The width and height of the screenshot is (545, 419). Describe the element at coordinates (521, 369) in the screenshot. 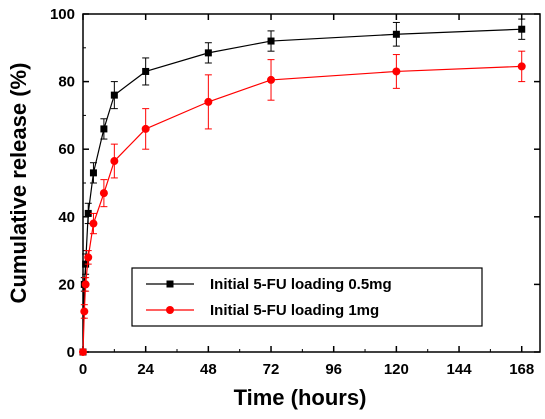

I see `x-tick-label: 168` at that location.